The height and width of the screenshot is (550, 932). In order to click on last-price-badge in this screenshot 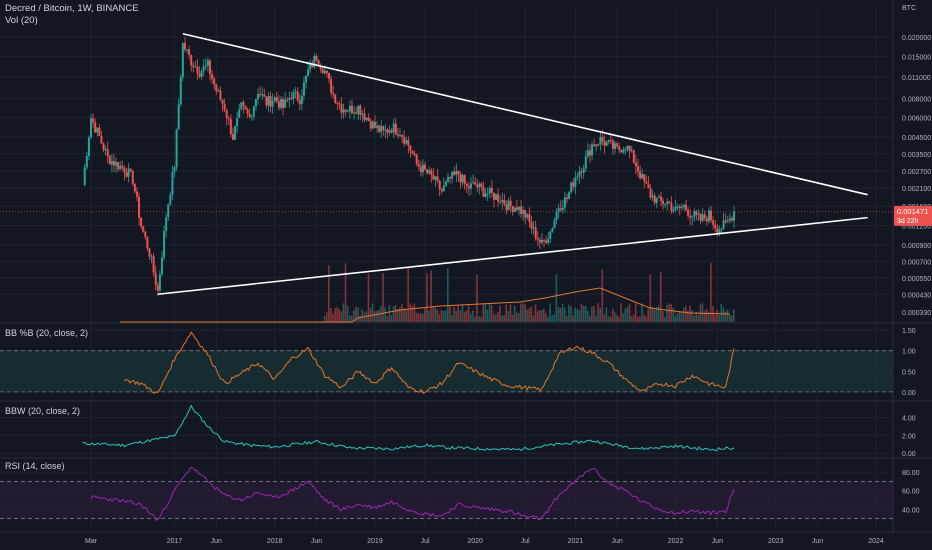, I will do `click(913, 215)`.